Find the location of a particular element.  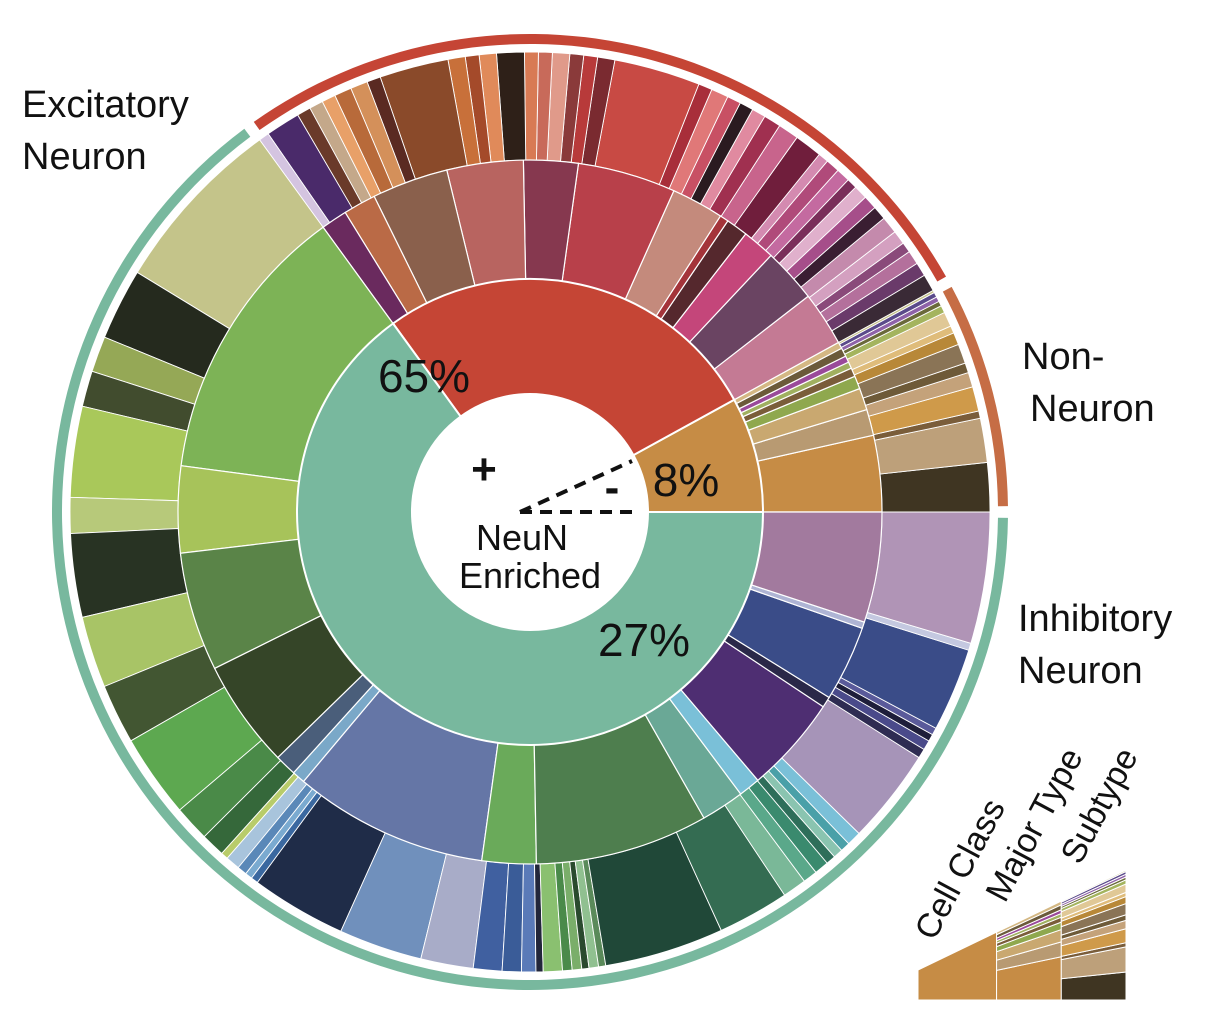

center-label-line2: Enriched is located at coordinates (530, 575).